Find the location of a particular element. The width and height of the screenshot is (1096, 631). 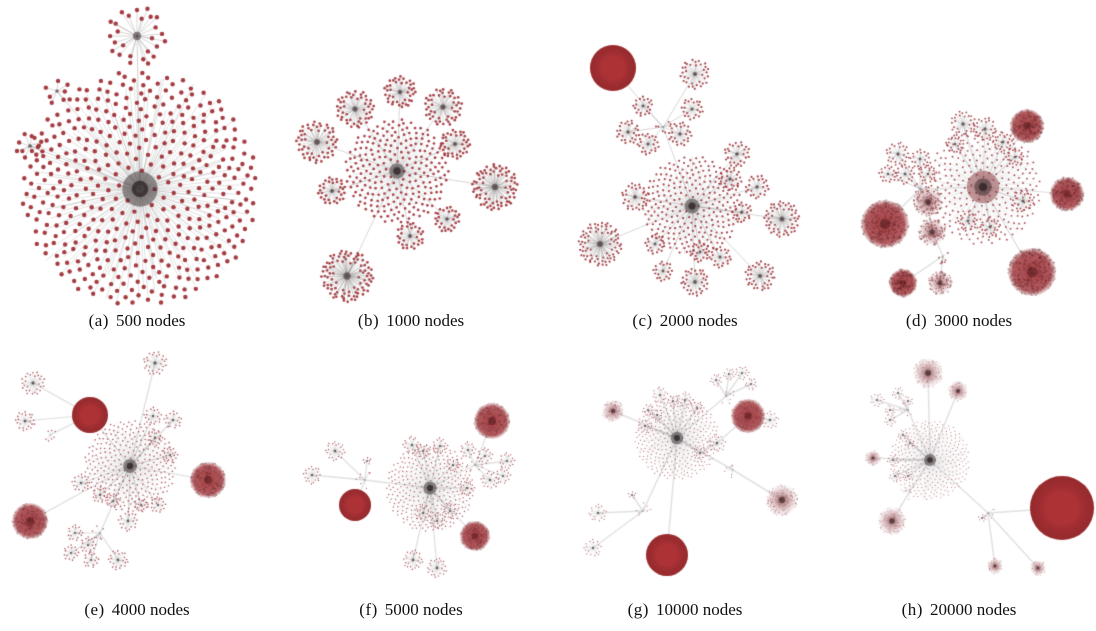

subfigure-caption-h: (h) 20000 nodes is located at coordinates (959, 610).